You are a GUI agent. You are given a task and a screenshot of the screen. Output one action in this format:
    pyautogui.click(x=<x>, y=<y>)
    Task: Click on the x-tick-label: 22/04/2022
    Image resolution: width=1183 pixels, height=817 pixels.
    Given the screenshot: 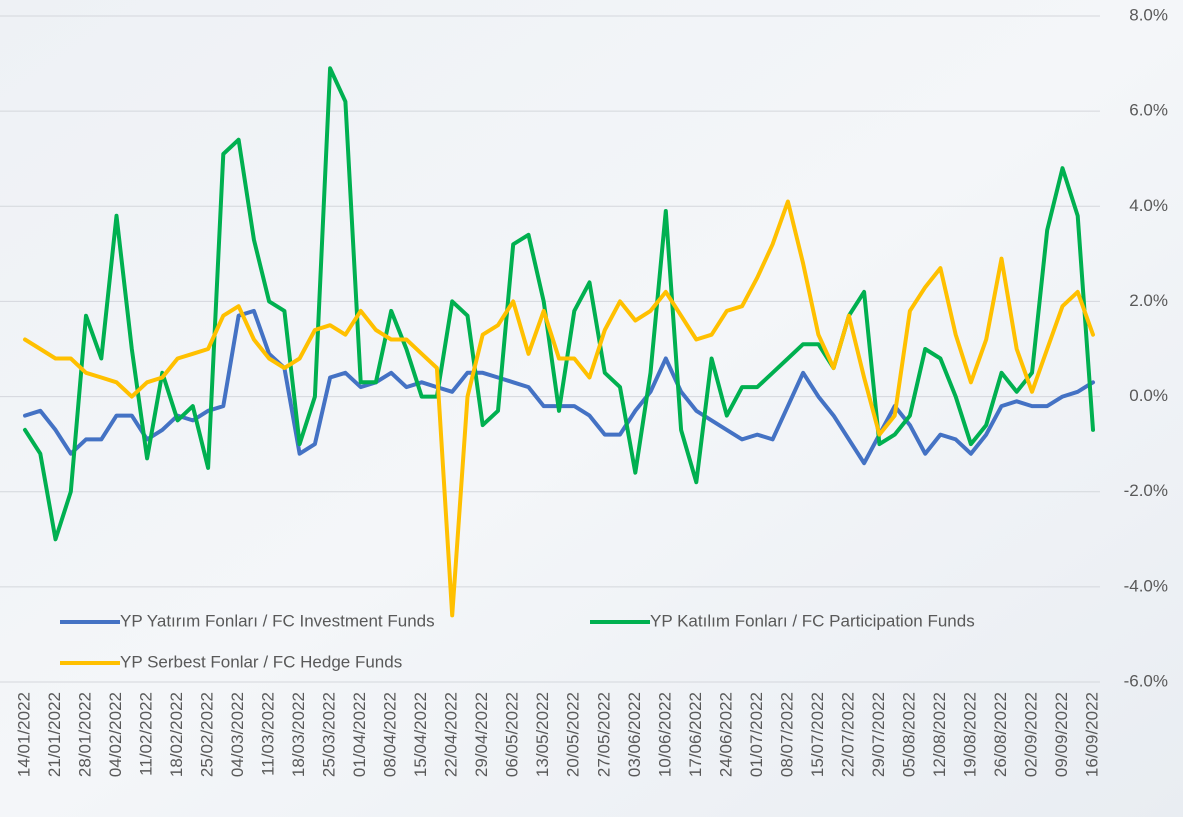 What is the action you would take?
    pyautogui.click(x=451, y=734)
    